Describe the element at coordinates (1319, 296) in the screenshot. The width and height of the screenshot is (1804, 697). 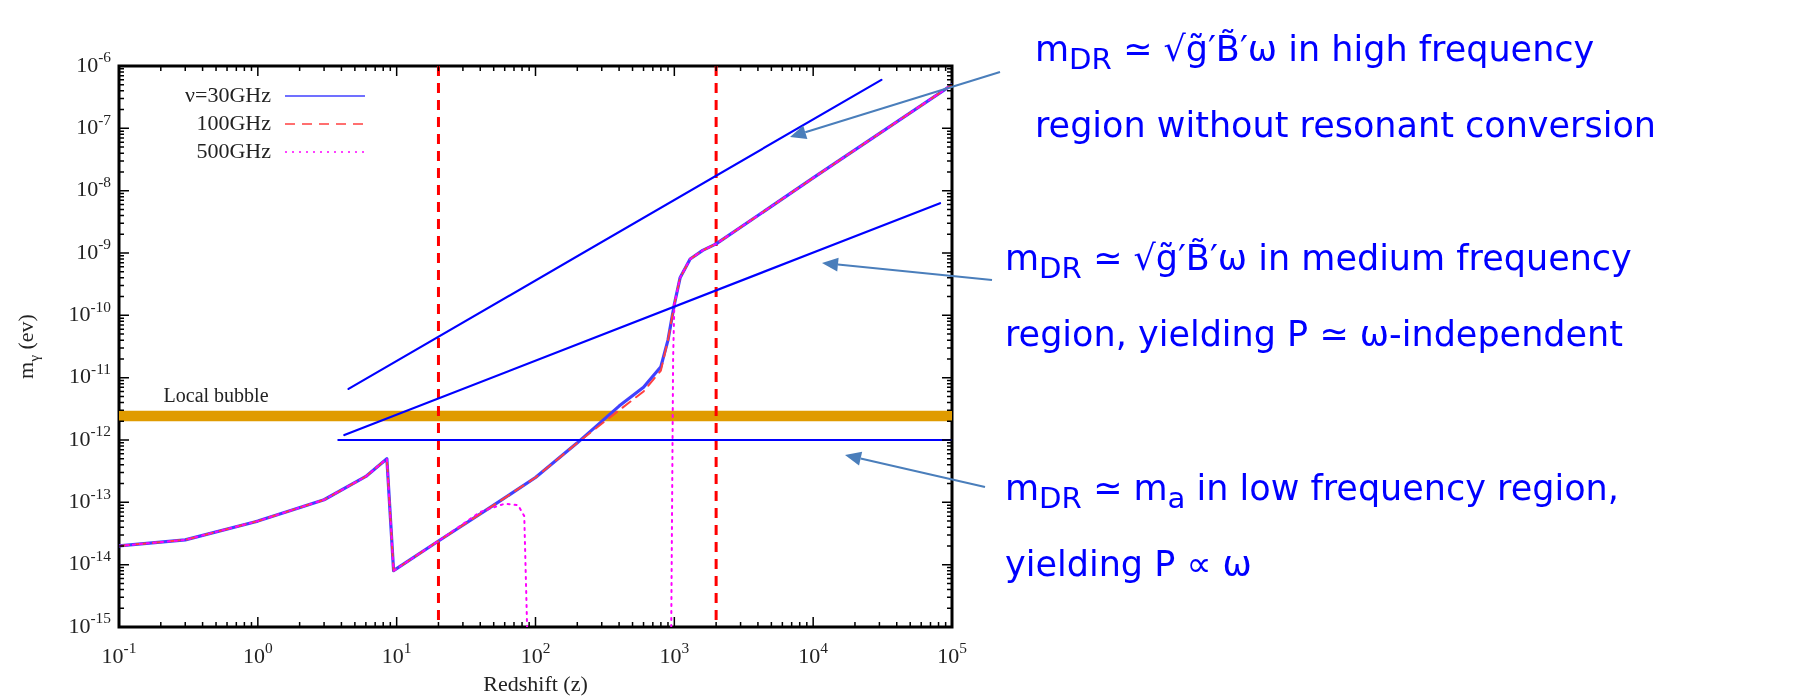
I see `text: m$_{DR}$ ≃ √g̃′B̃′ω in medium frequency region, yielding P ≃ ω-independent` at that location.